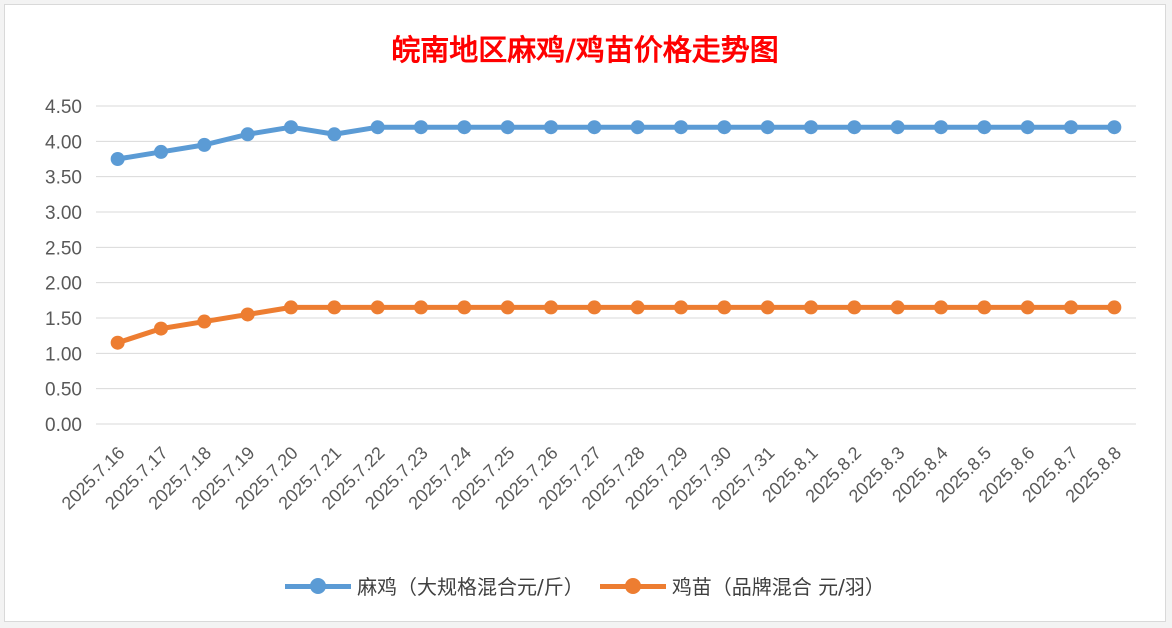 Image resolution: width=1172 pixels, height=628 pixels. Describe the element at coordinates (63, 142) in the screenshot. I see `y-tick-label: 4.00` at that location.